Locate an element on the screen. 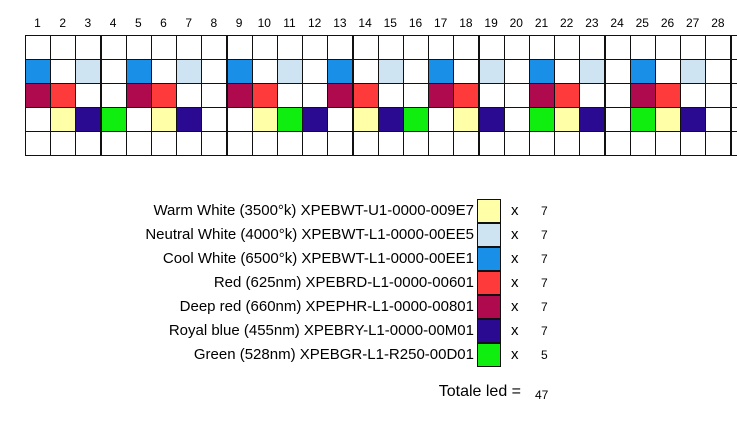  legend-row: Red (625nm) XPEBRD-L1-0000-00601 x 7 is located at coordinates (368, 283).